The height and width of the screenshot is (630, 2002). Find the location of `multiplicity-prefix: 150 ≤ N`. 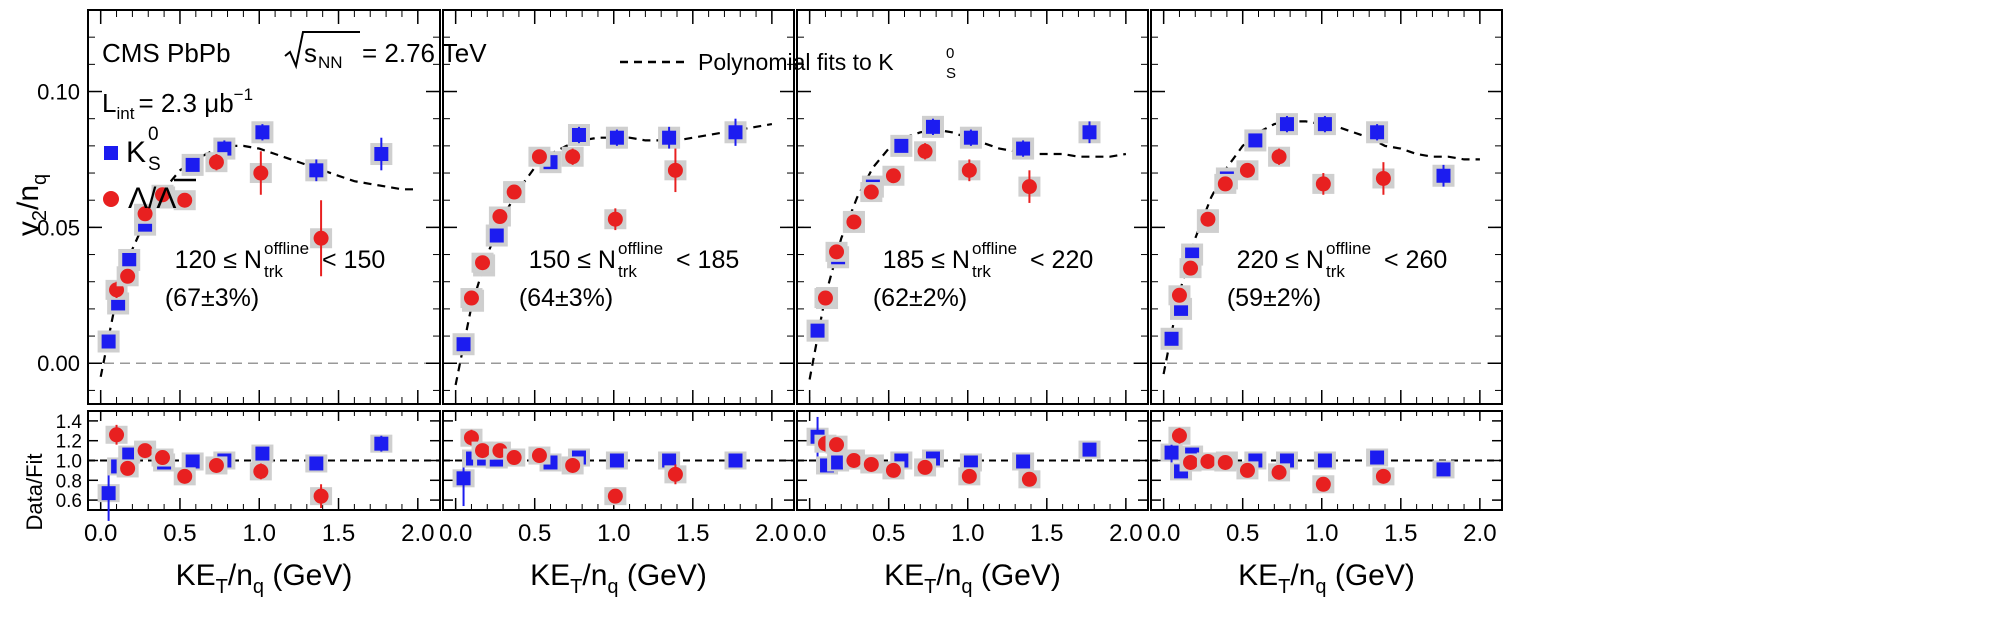

multiplicity-prefix: 150 ≤ N is located at coordinates (572, 260).